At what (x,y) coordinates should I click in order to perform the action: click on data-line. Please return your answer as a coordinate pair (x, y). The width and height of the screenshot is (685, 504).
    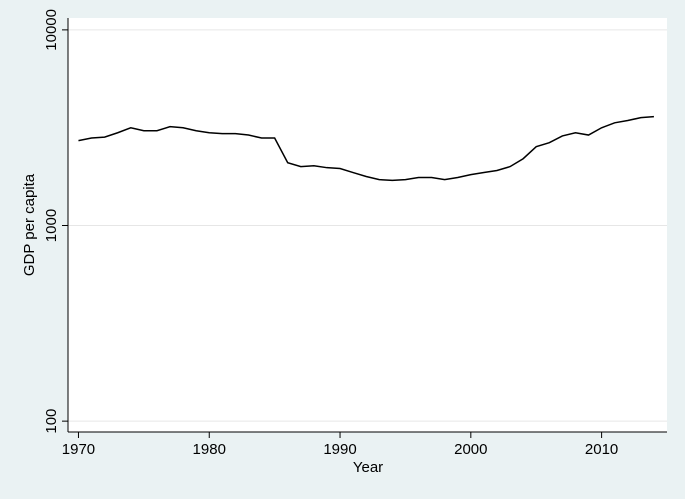
    Looking at the image, I should click on (366, 148).